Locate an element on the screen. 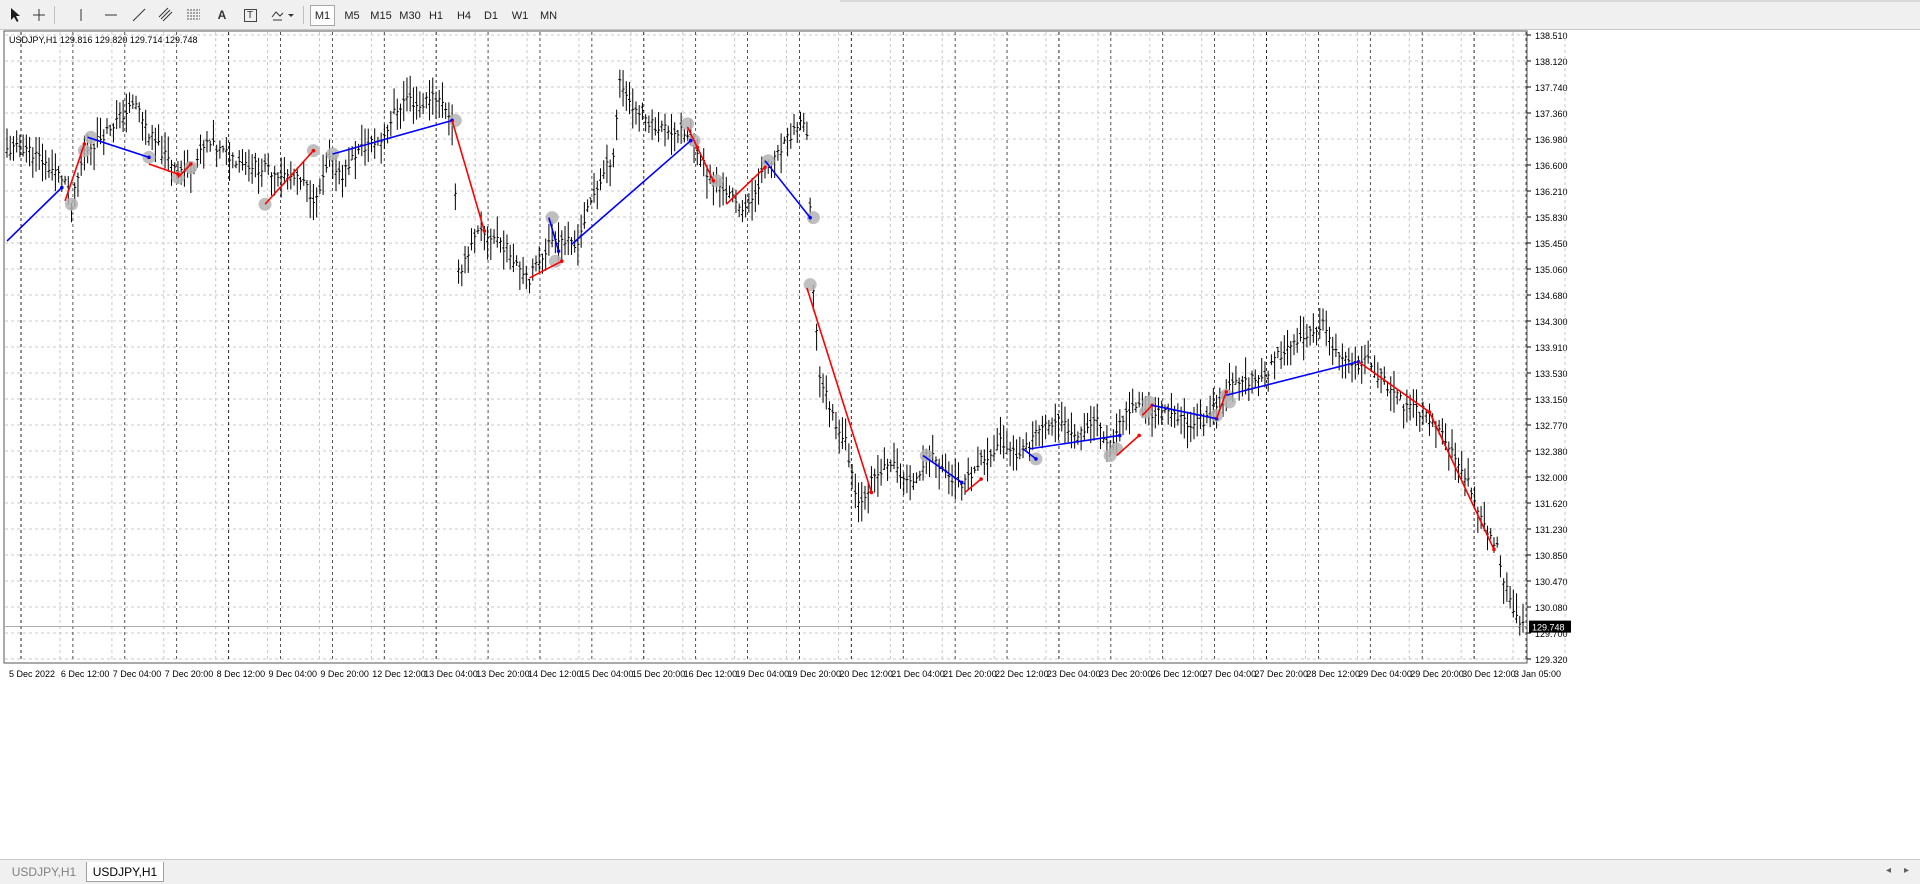 This screenshot has height=884, width=1920. time-axis-label: 15 Dec 20:00 is located at coordinates (659, 674).